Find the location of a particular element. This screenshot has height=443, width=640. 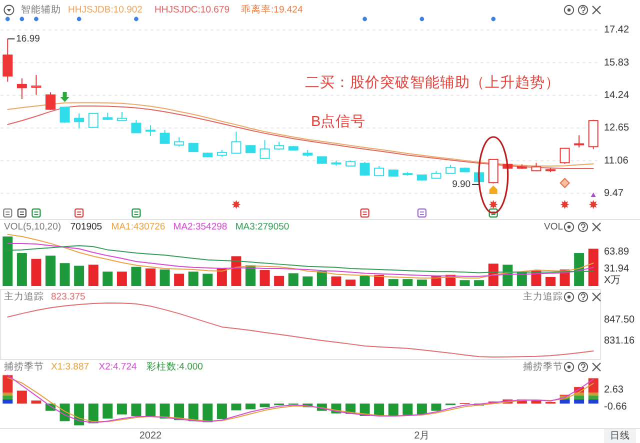

annotation: 16.99 is located at coordinates (28, 38).